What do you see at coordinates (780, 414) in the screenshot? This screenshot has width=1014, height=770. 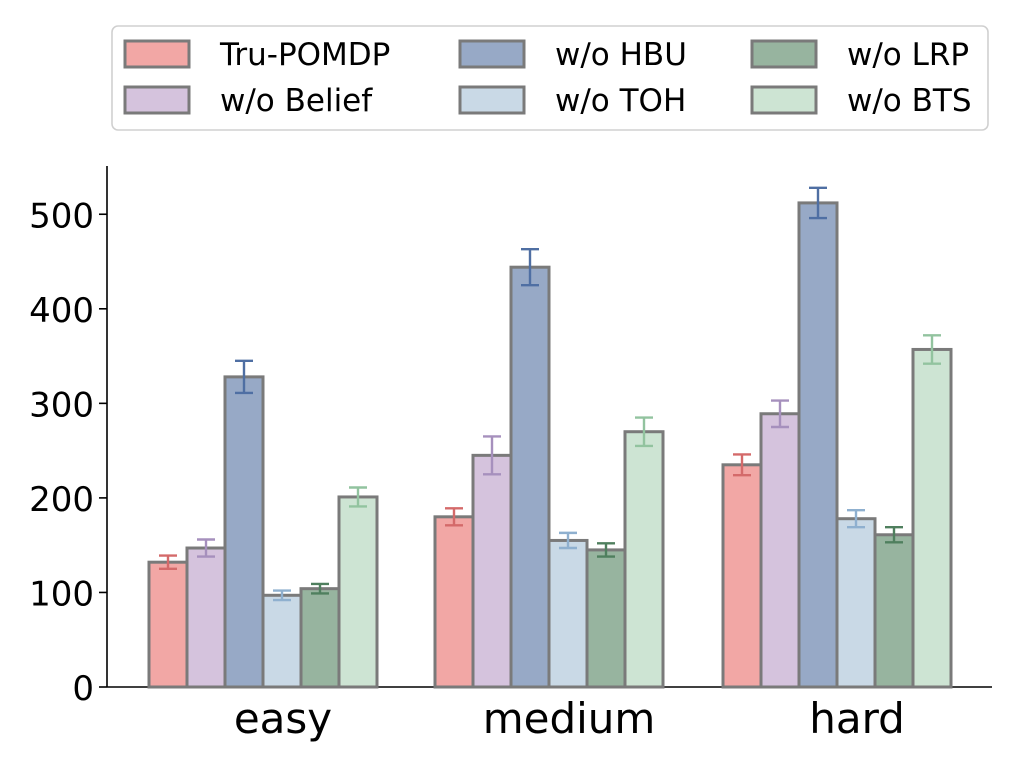 I see `error-bar-w-o-belief-hard` at bounding box center [780, 414].